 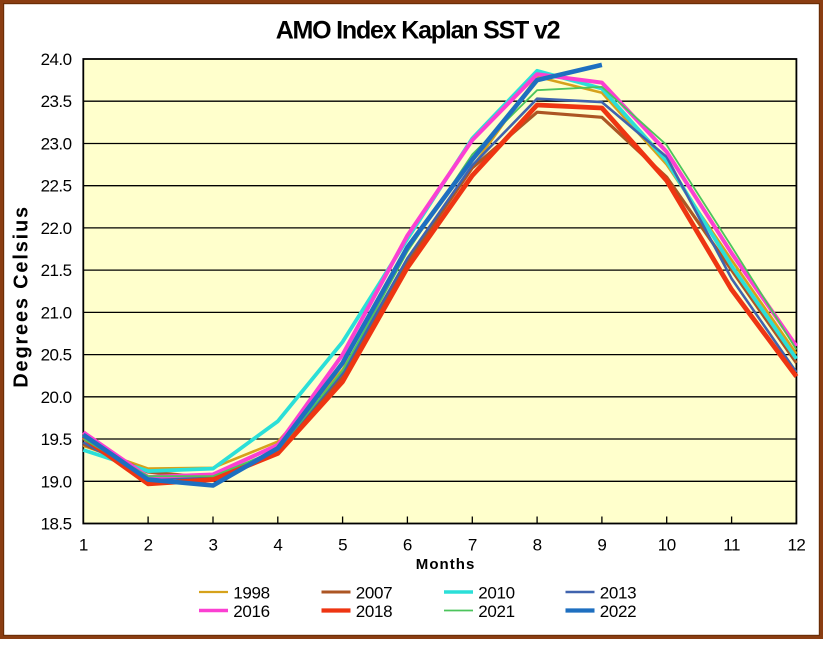 I want to click on svg-text: AMO Index Kaplan SST v2, so click(x=418, y=30).